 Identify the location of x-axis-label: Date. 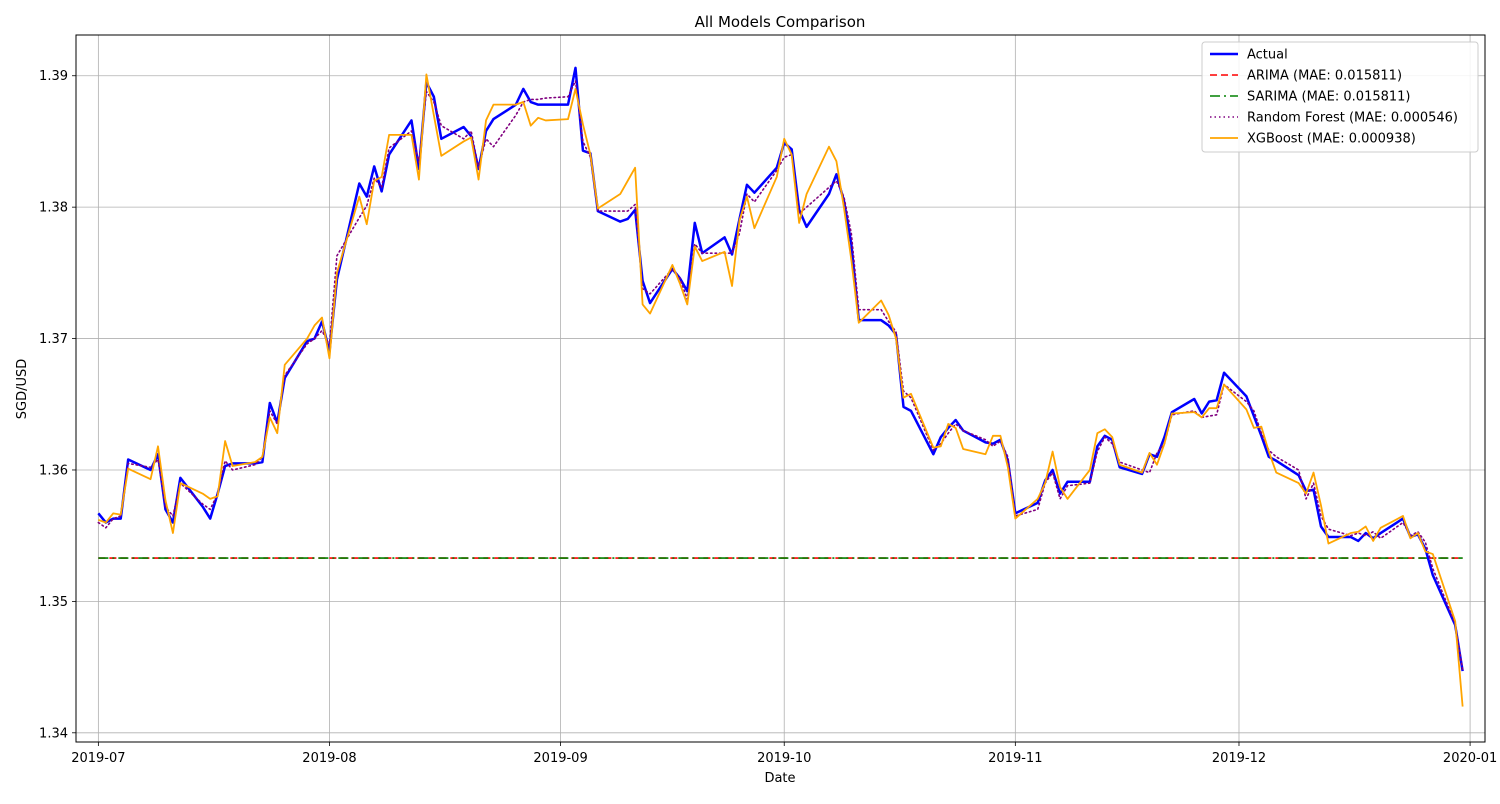
(779, 778).